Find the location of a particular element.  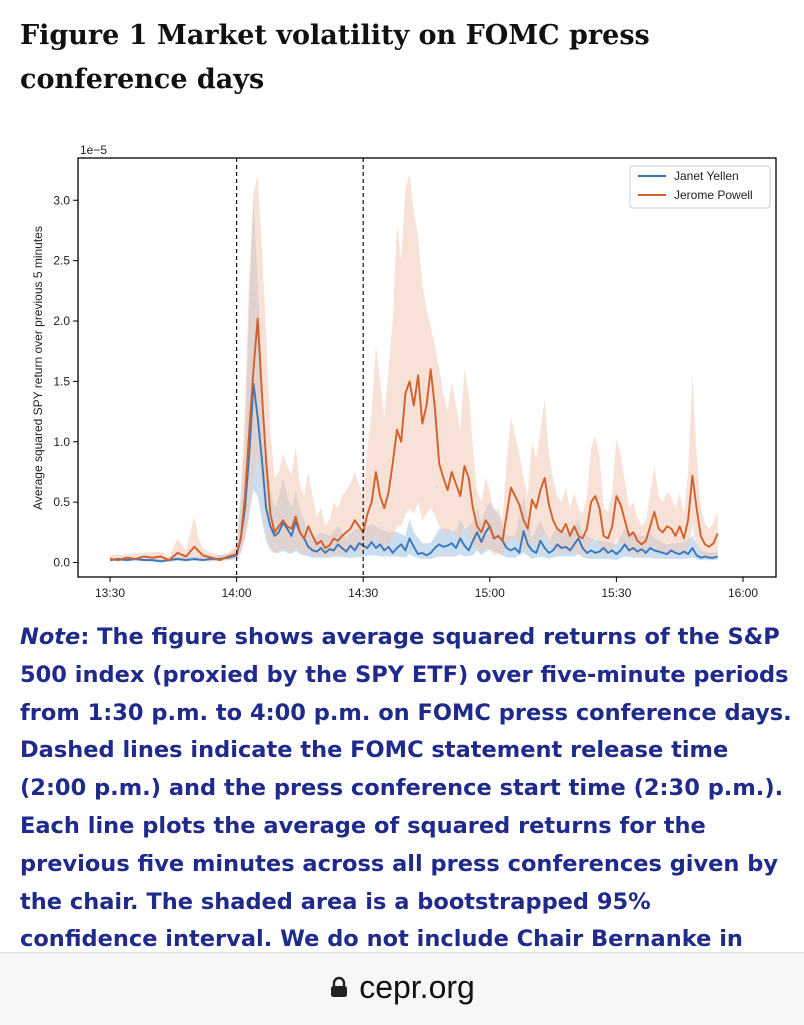

lock-icon is located at coordinates (339, 986).